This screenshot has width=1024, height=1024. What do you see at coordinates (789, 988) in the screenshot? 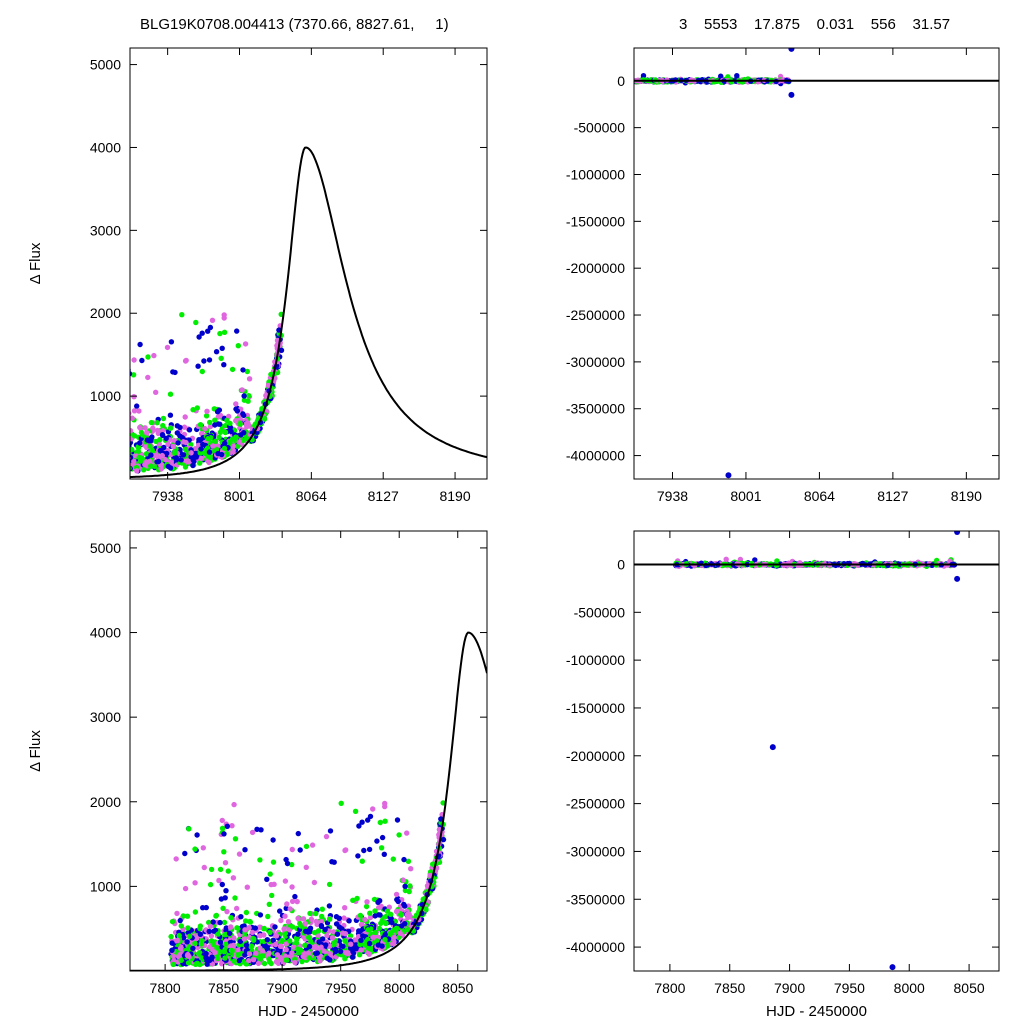
I see `x-tick-label: 7900` at bounding box center [789, 988].